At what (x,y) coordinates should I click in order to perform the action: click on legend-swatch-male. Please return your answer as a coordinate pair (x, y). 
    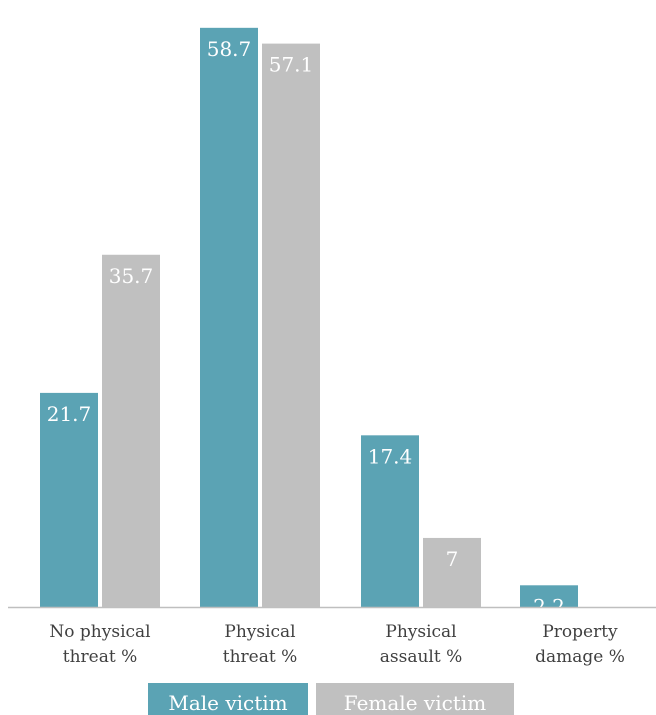
    Looking at the image, I should click on (228, 699).